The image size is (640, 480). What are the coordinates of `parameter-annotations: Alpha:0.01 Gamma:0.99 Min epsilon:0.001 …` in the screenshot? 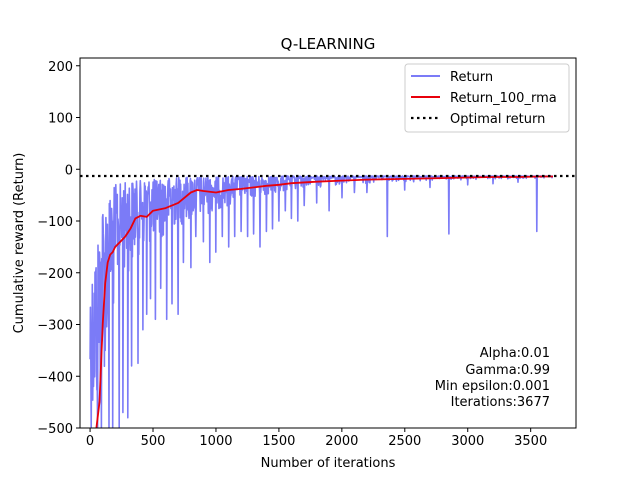 It's located at (492, 378).